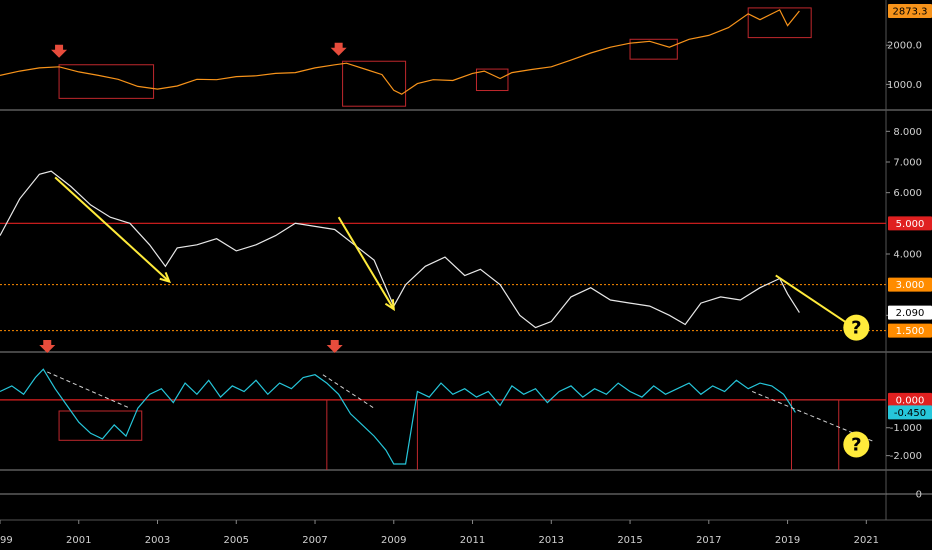  I want to click on level-badge: 1.500, so click(910, 331).